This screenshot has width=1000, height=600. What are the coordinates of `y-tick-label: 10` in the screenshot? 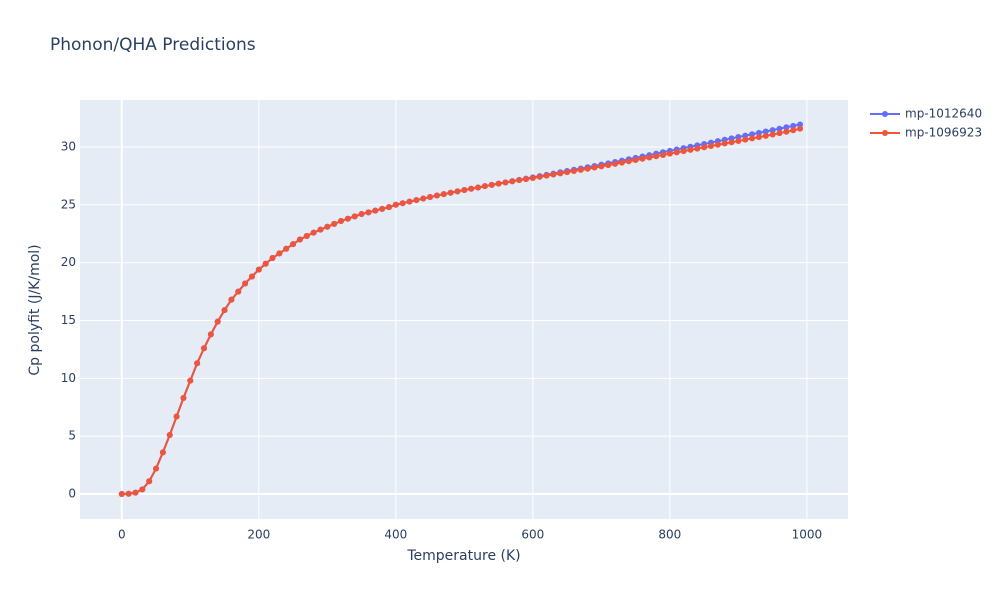 It's located at (68, 378).